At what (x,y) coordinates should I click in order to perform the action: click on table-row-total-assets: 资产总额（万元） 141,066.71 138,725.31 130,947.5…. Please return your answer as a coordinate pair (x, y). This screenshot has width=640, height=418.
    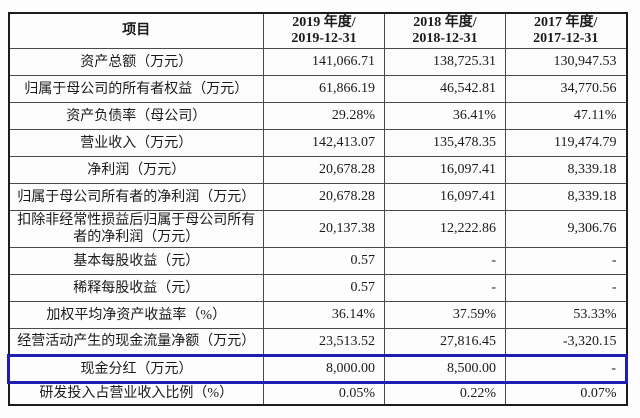
    Looking at the image, I should click on (317, 62).